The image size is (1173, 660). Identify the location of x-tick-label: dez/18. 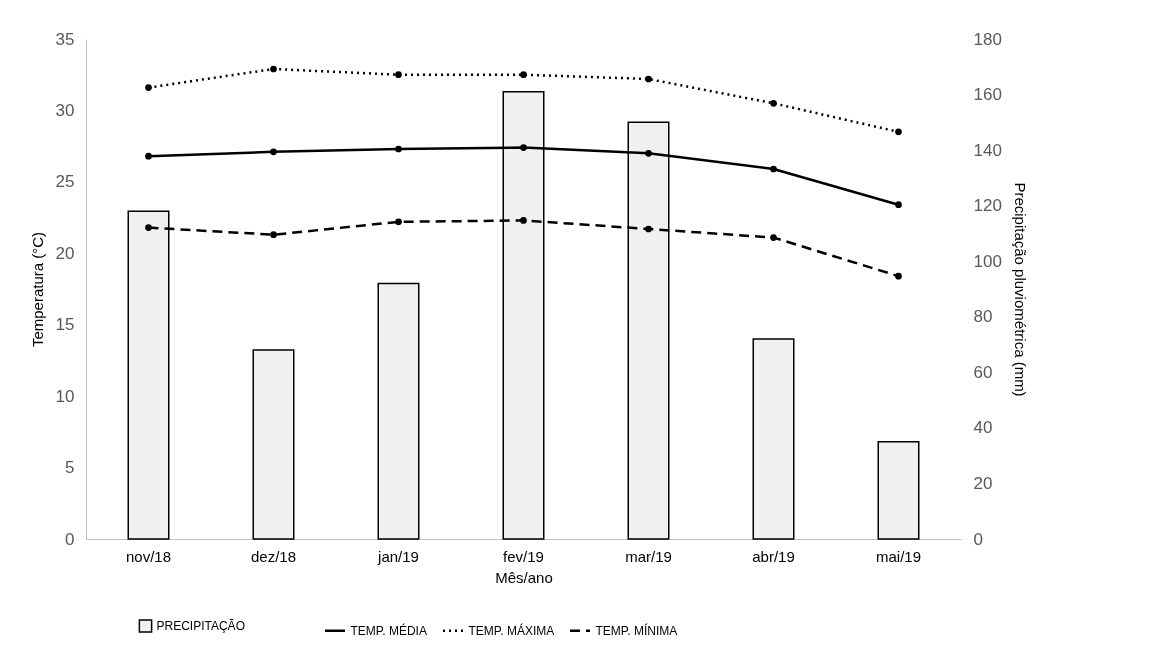
(273, 556).